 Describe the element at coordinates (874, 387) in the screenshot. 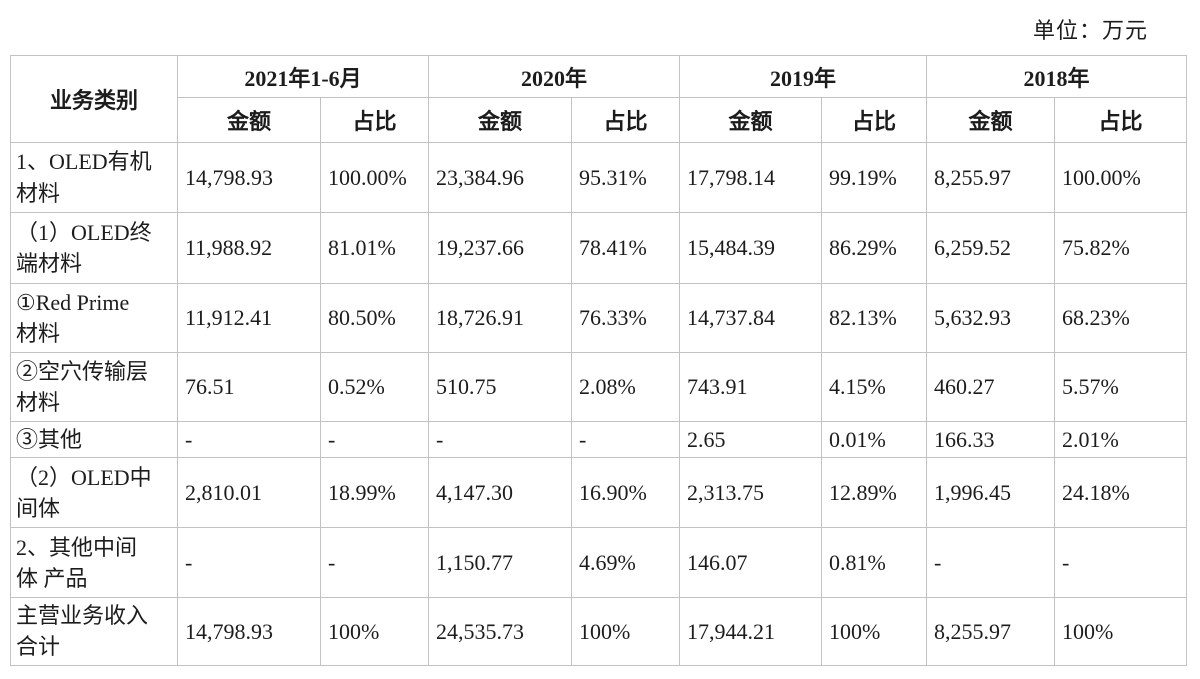

I see `share-cell: 4.15%` at that location.